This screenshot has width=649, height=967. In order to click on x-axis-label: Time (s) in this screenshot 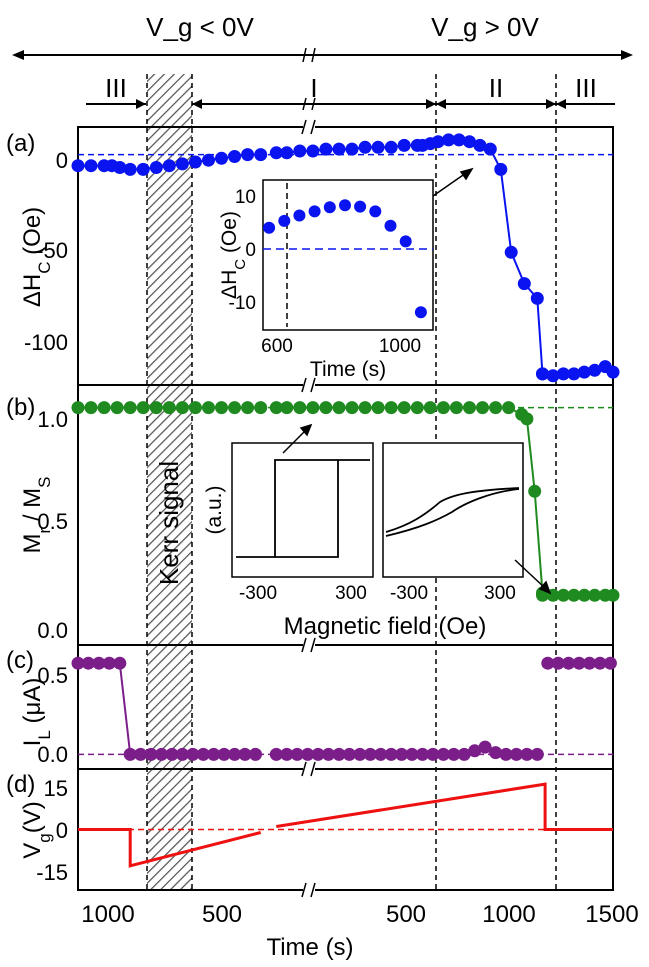, I will do `click(309, 947)`.